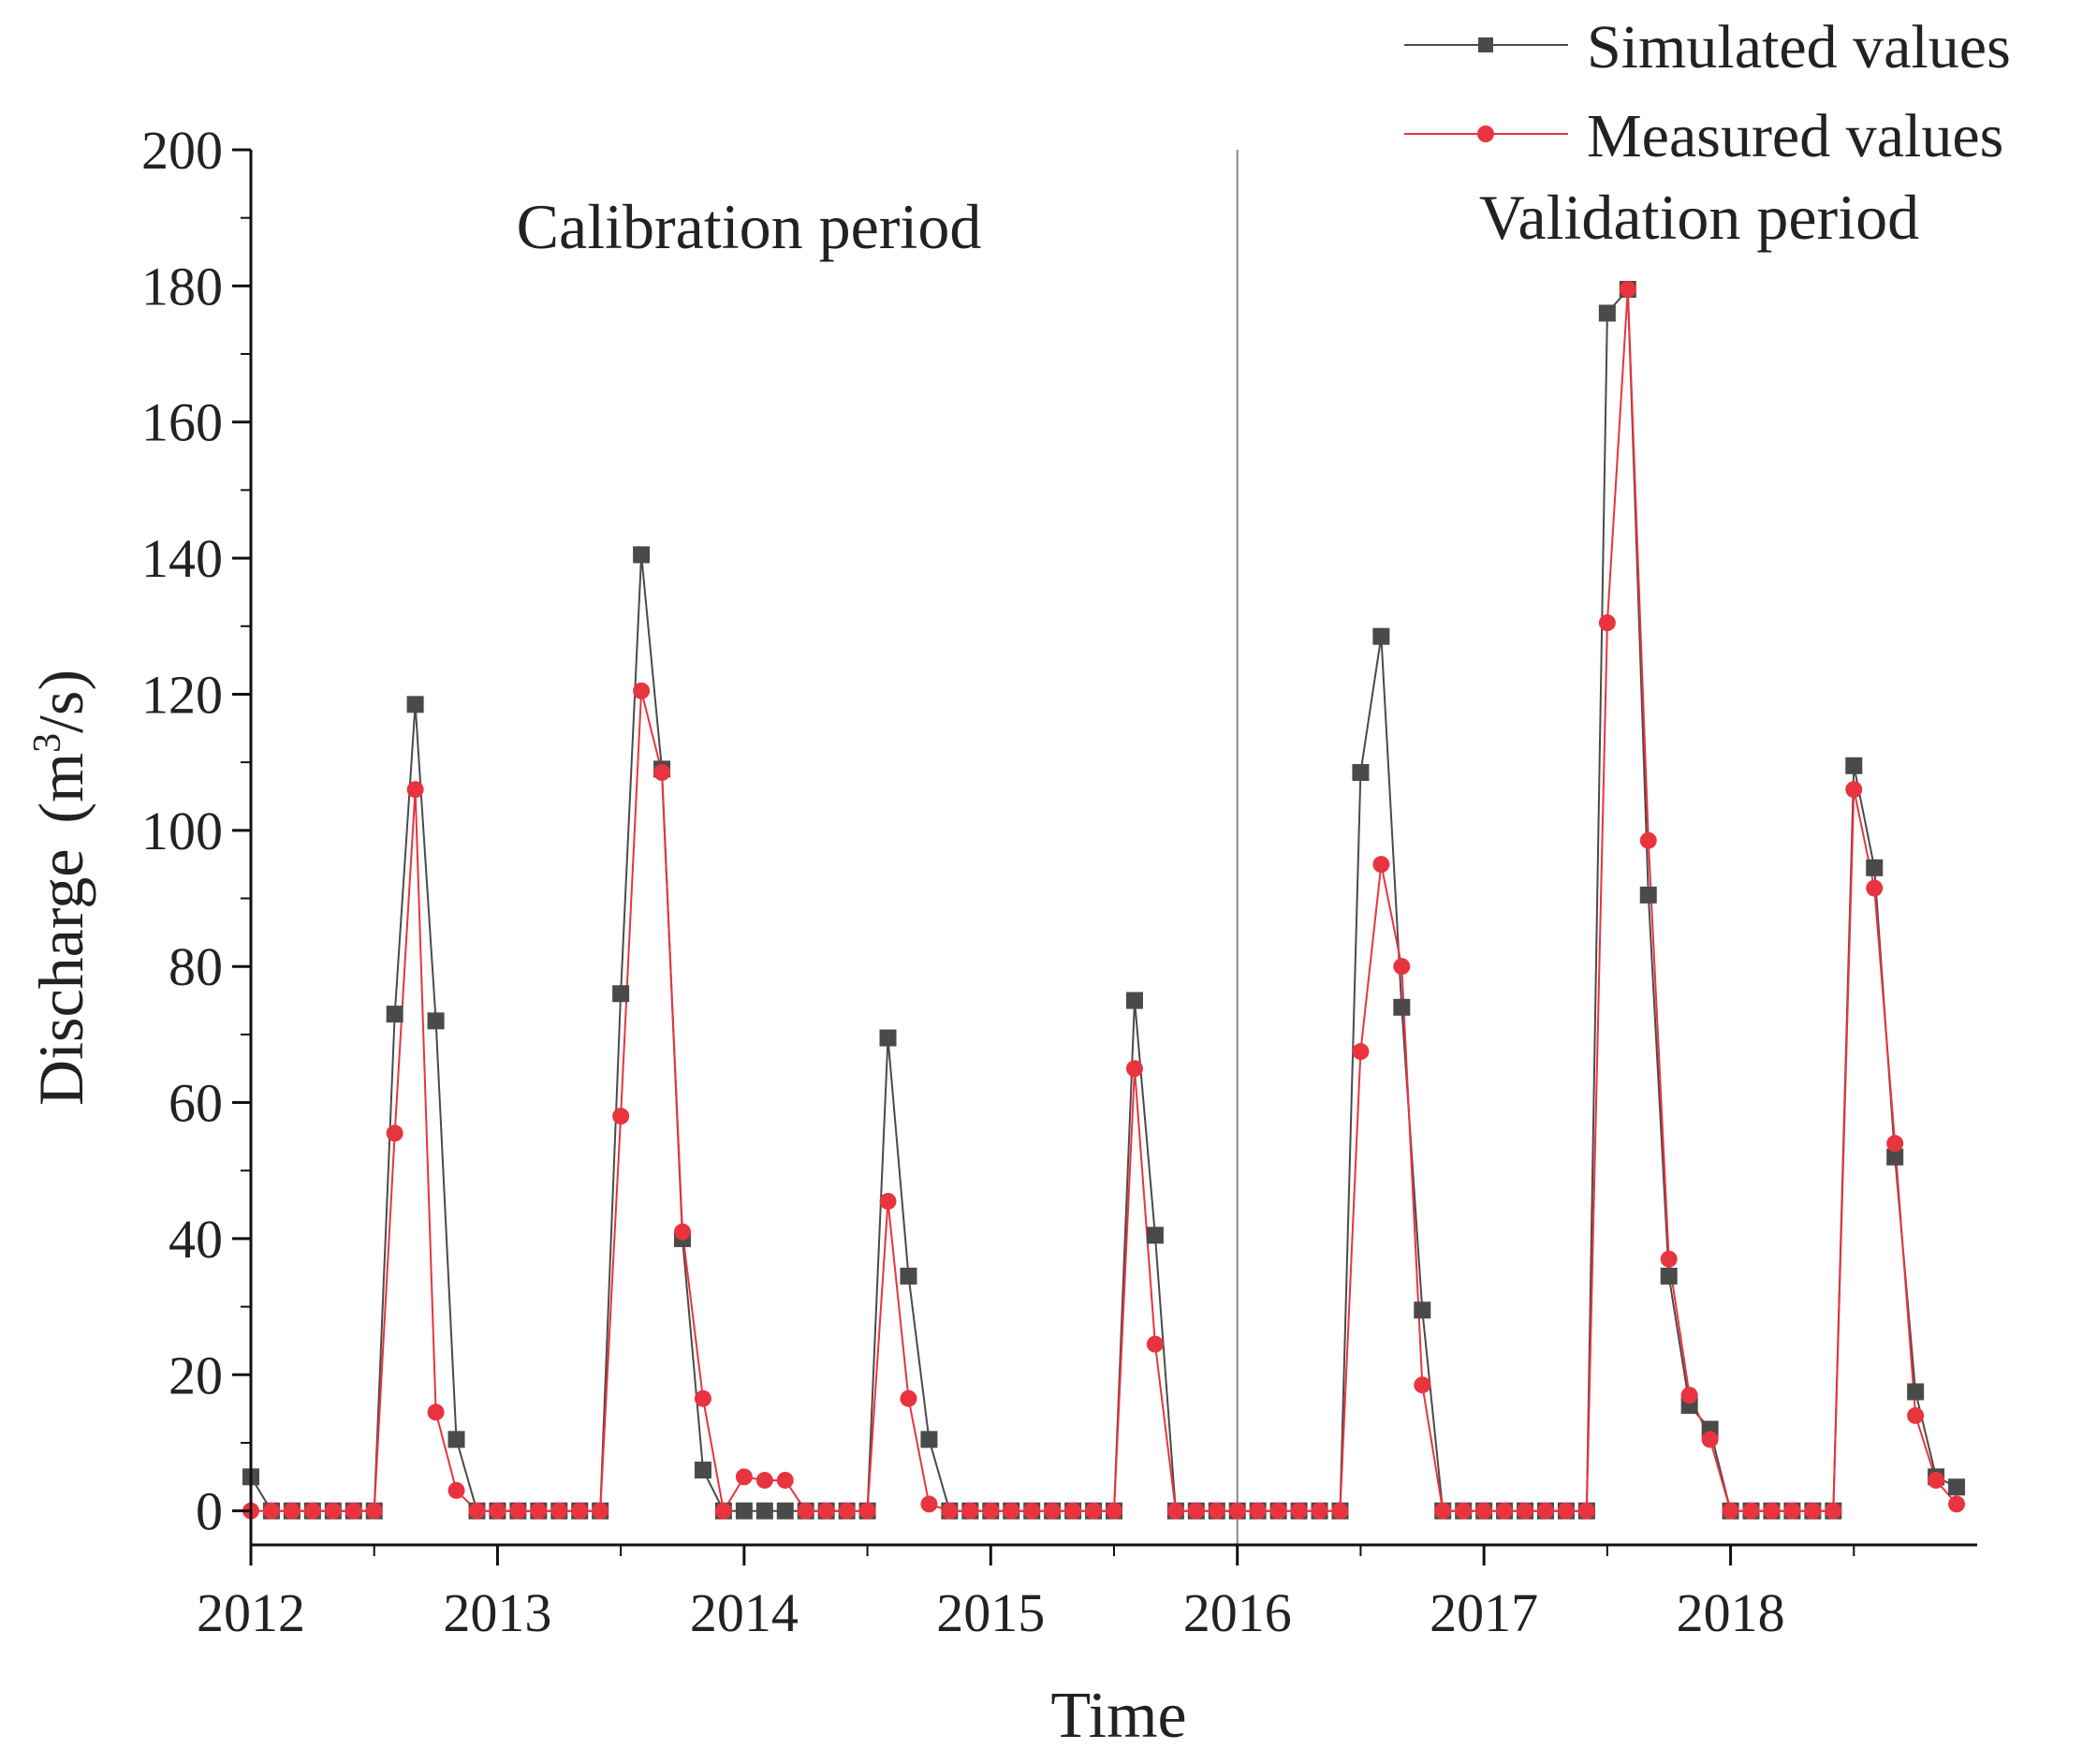 Image resolution: width=2097 pixels, height=1764 pixels. Describe the element at coordinates (182, 423) in the screenshot. I see `y-tick-label: 160` at that location.